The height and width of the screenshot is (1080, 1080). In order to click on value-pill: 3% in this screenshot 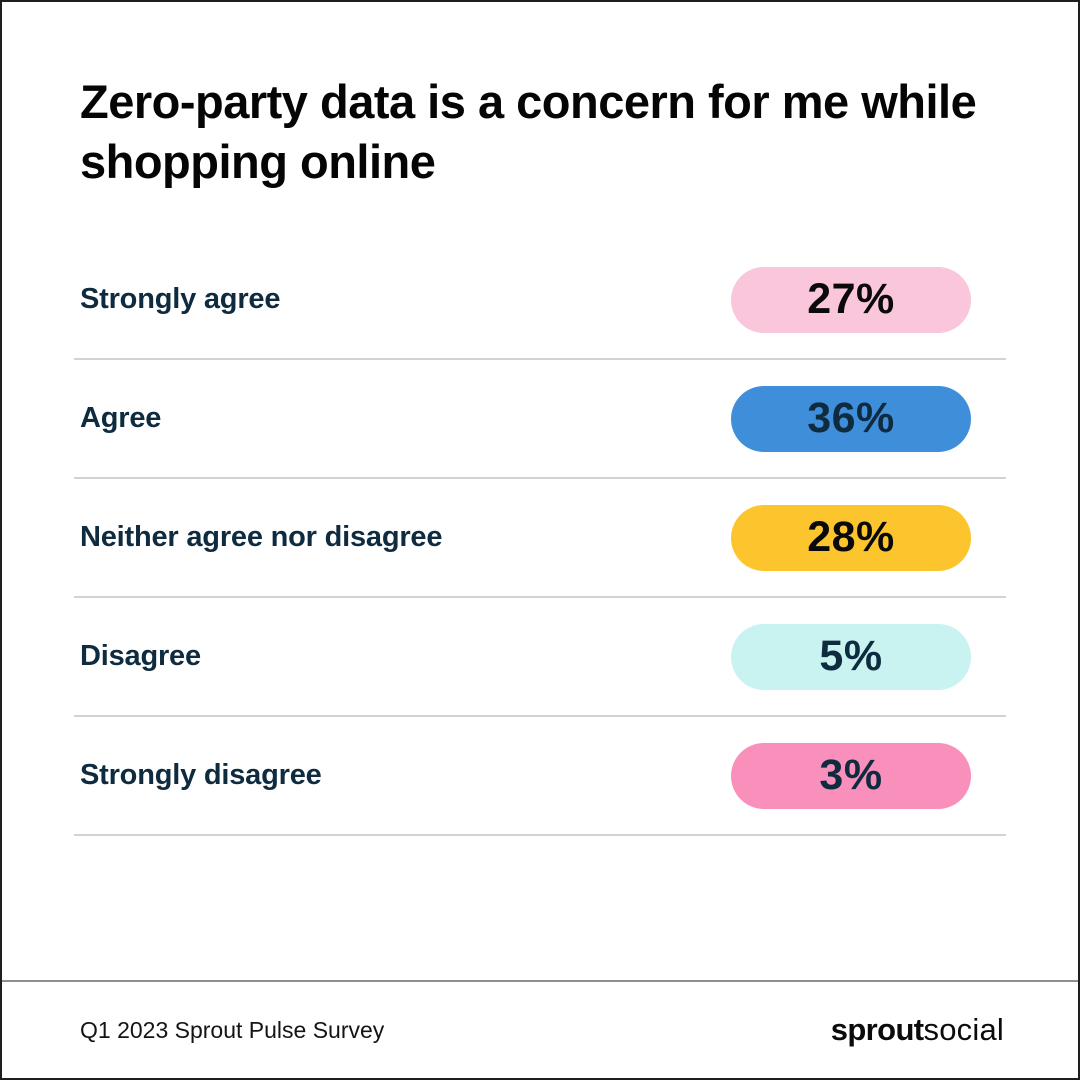, I will do `click(851, 775)`.